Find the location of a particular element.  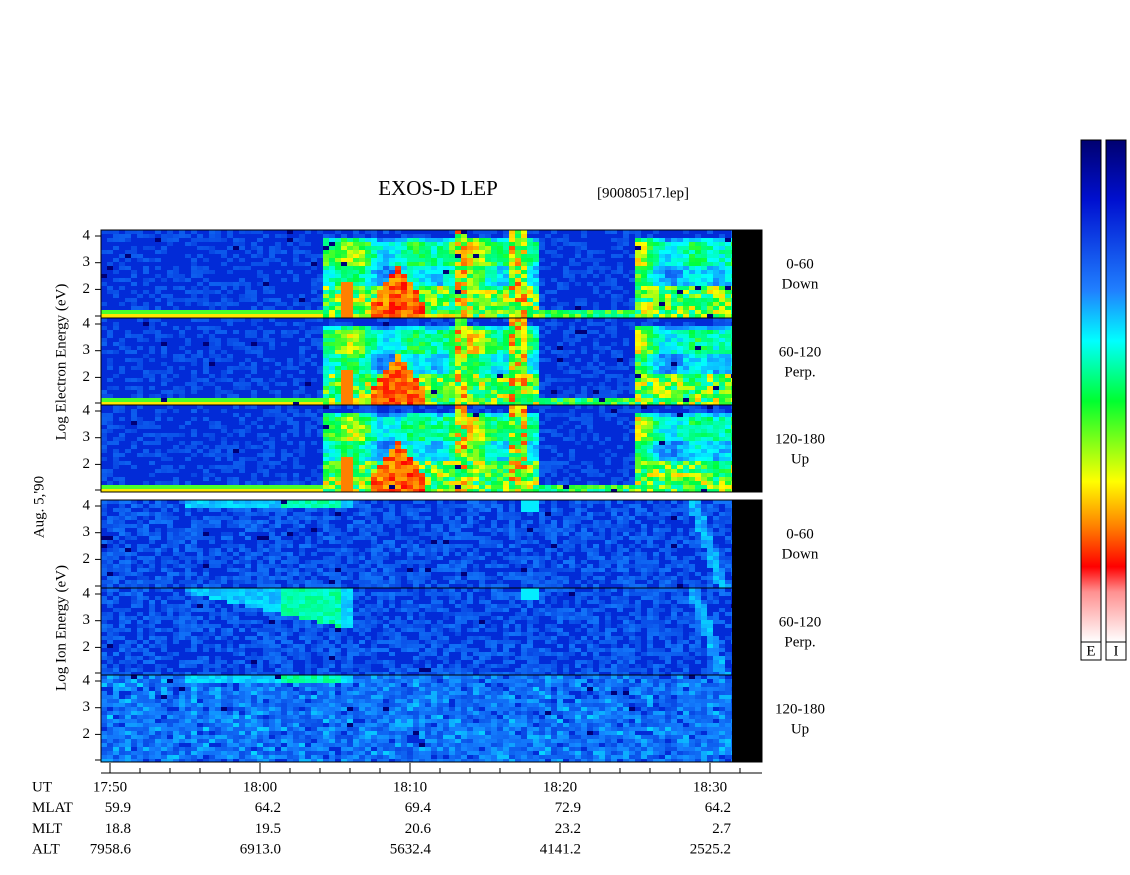

file-name: [90080517.lep] is located at coordinates (643, 193).